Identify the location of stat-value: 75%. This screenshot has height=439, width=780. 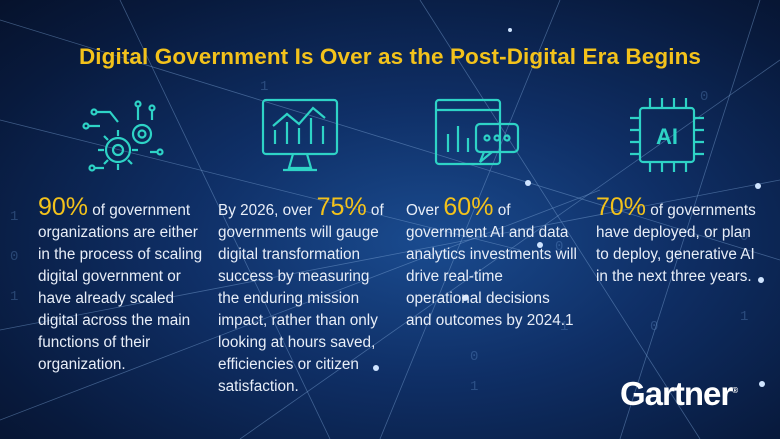
(341, 207).